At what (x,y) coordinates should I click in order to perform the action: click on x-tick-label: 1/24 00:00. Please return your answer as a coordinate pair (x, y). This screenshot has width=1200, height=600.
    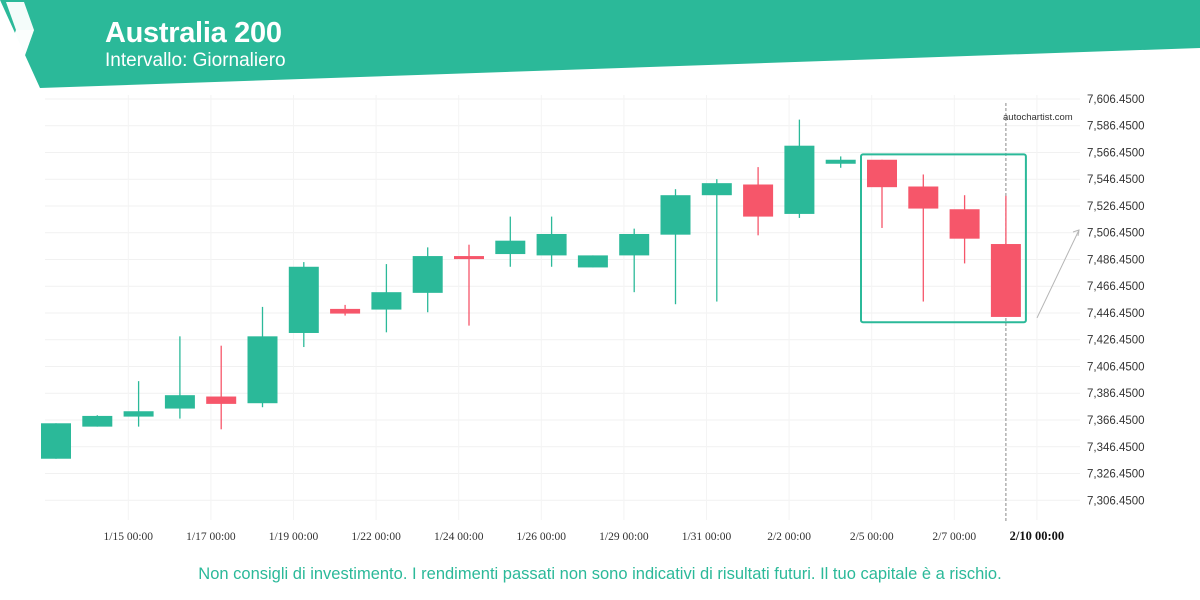
    Looking at the image, I should click on (459, 537).